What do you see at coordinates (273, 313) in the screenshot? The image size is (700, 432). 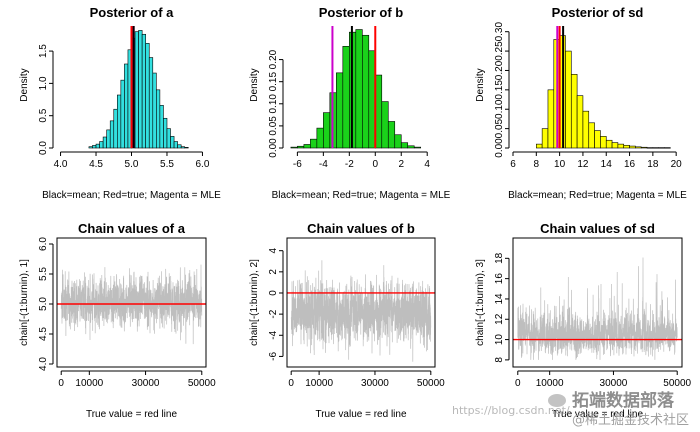 I see `y-tick-label: -2` at bounding box center [273, 313].